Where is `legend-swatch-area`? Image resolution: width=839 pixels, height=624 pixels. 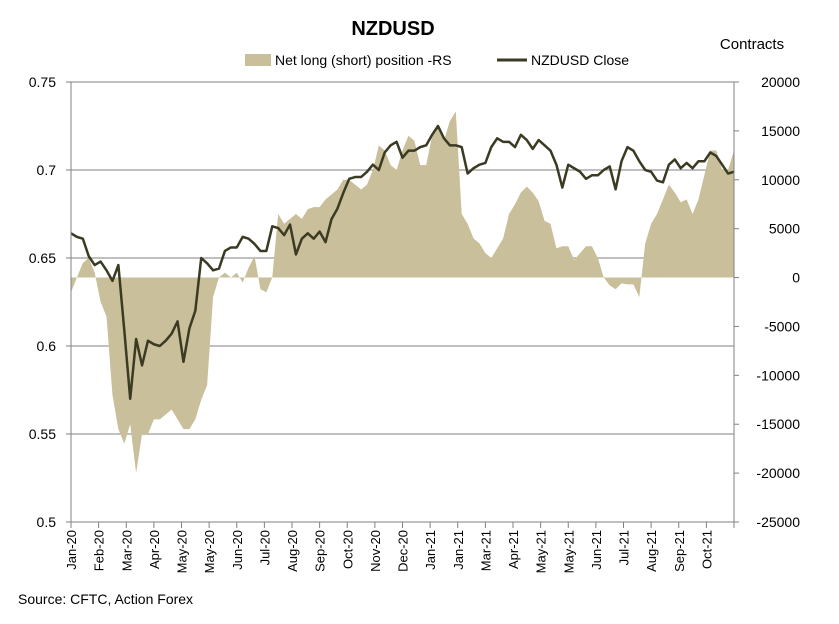
legend-swatch-area is located at coordinates (258, 60).